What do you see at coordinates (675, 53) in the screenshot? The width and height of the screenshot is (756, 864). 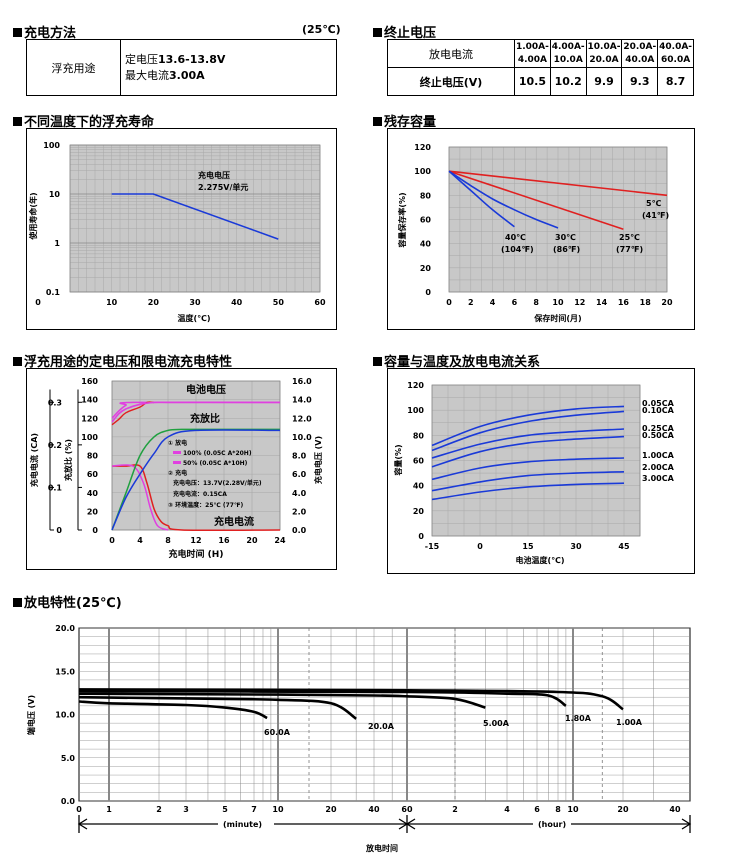 I see `current-range-cell: 40.0A- 60.0A` at bounding box center [675, 53].